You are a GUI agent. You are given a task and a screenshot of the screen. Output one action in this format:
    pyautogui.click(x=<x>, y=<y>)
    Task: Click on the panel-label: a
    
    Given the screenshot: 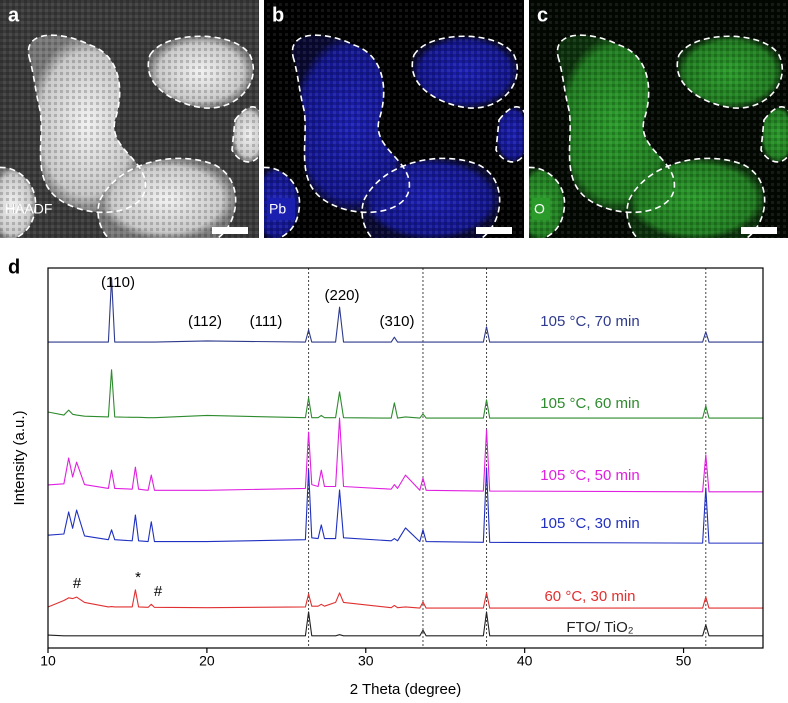 What is the action you would take?
    pyautogui.click(x=14, y=15)
    